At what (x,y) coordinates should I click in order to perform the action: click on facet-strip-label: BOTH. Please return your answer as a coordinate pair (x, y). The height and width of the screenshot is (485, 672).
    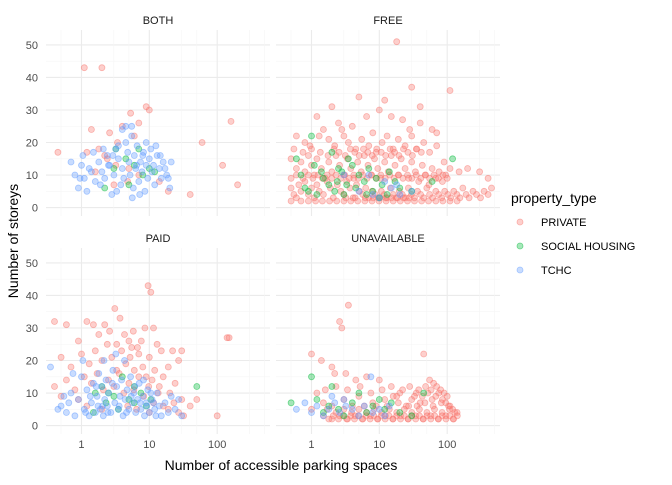
    Looking at the image, I should click on (158, 21).